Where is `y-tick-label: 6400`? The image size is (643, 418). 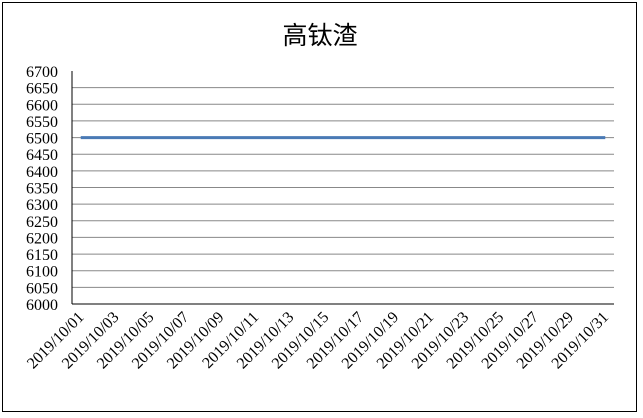 y-tick-label: 6400 is located at coordinates (42, 172).